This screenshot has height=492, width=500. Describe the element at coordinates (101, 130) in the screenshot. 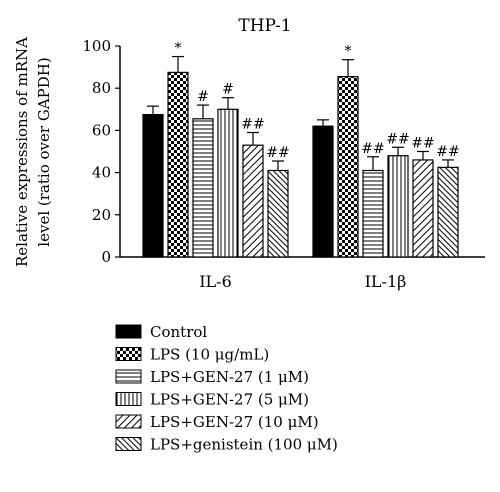

I see `y-tick-label: 60` at that location.